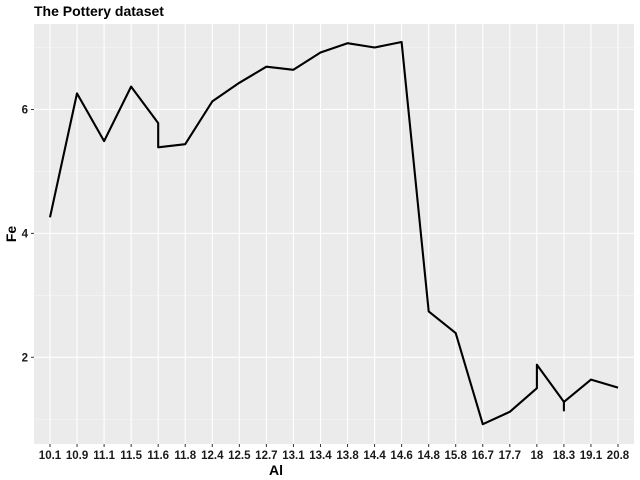 The width and height of the screenshot is (640, 480). What do you see at coordinates (536, 456) in the screenshot?
I see `x-tick-label: 18` at bounding box center [536, 456].